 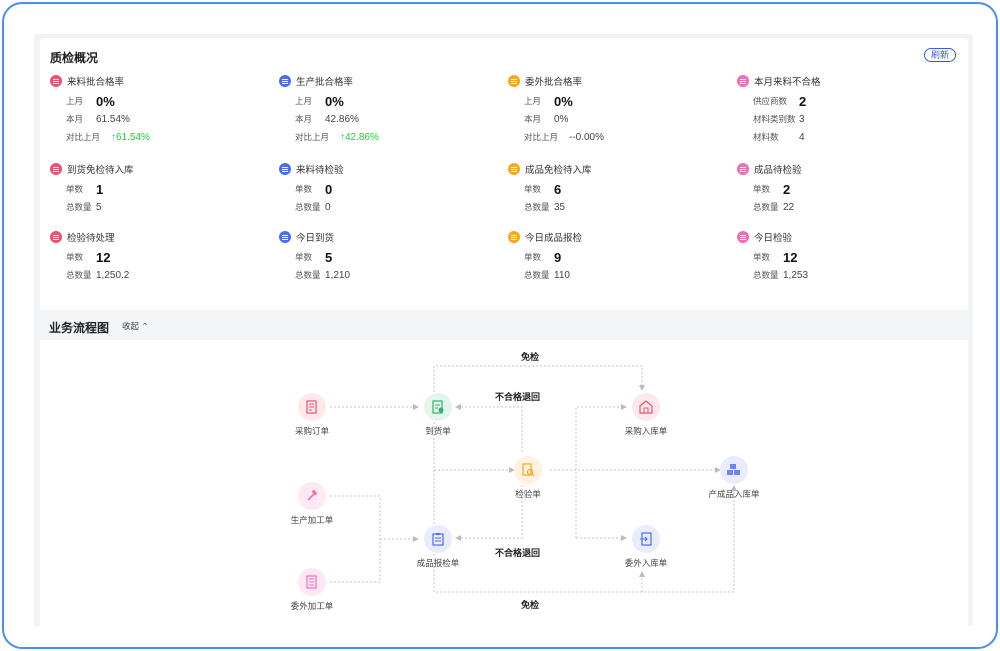 I want to click on metric-block: 成品免检待入库 单数 6 总数量 35, so click(x=618, y=197).